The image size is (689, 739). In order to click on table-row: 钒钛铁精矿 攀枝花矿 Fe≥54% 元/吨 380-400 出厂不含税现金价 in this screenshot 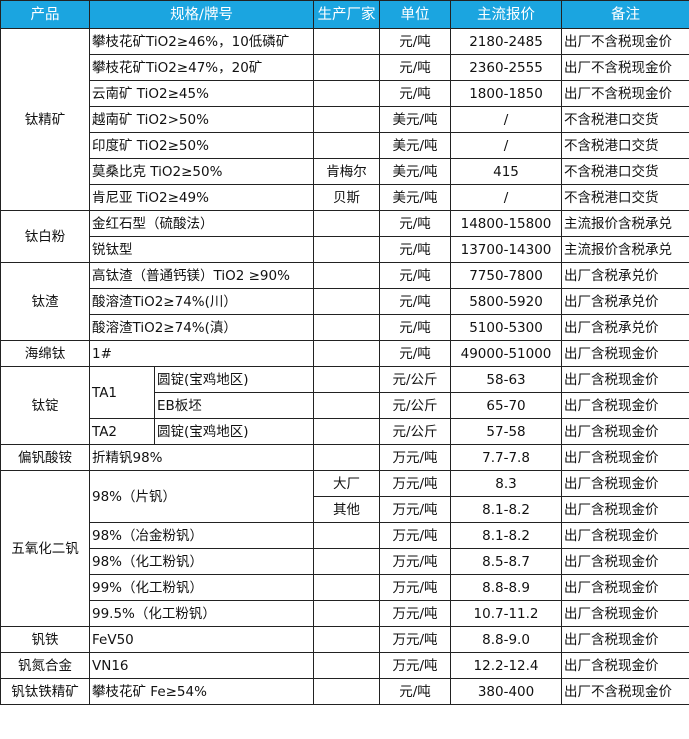, I will do `click(344, 691)`.